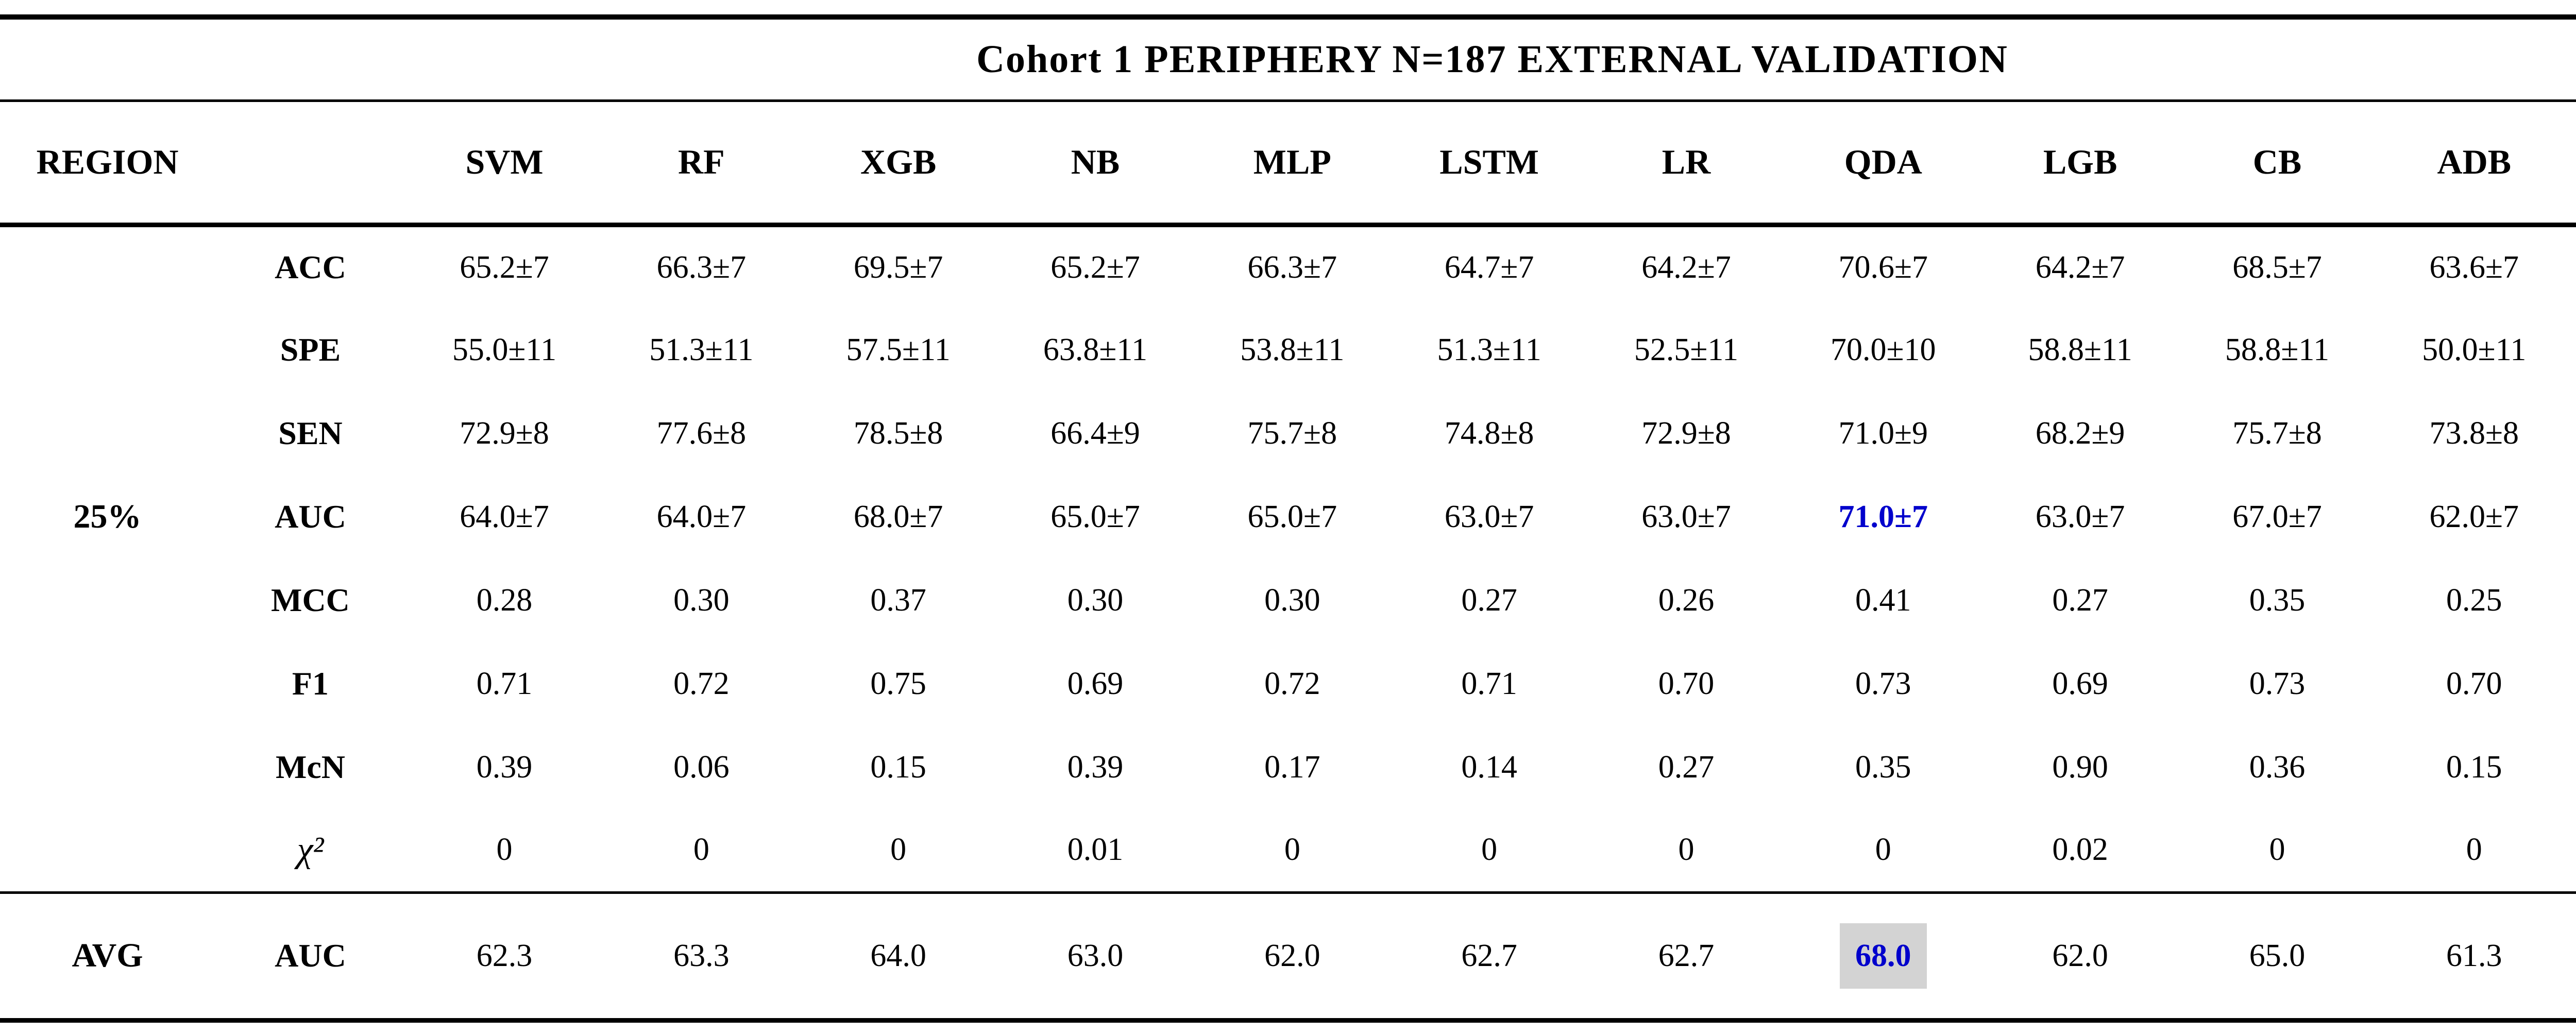 Image resolution: width=2576 pixels, height=1033 pixels. Describe the element at coordinates (2574, 266) in the screenshot. I see `value-cell: 66.2` at that location.